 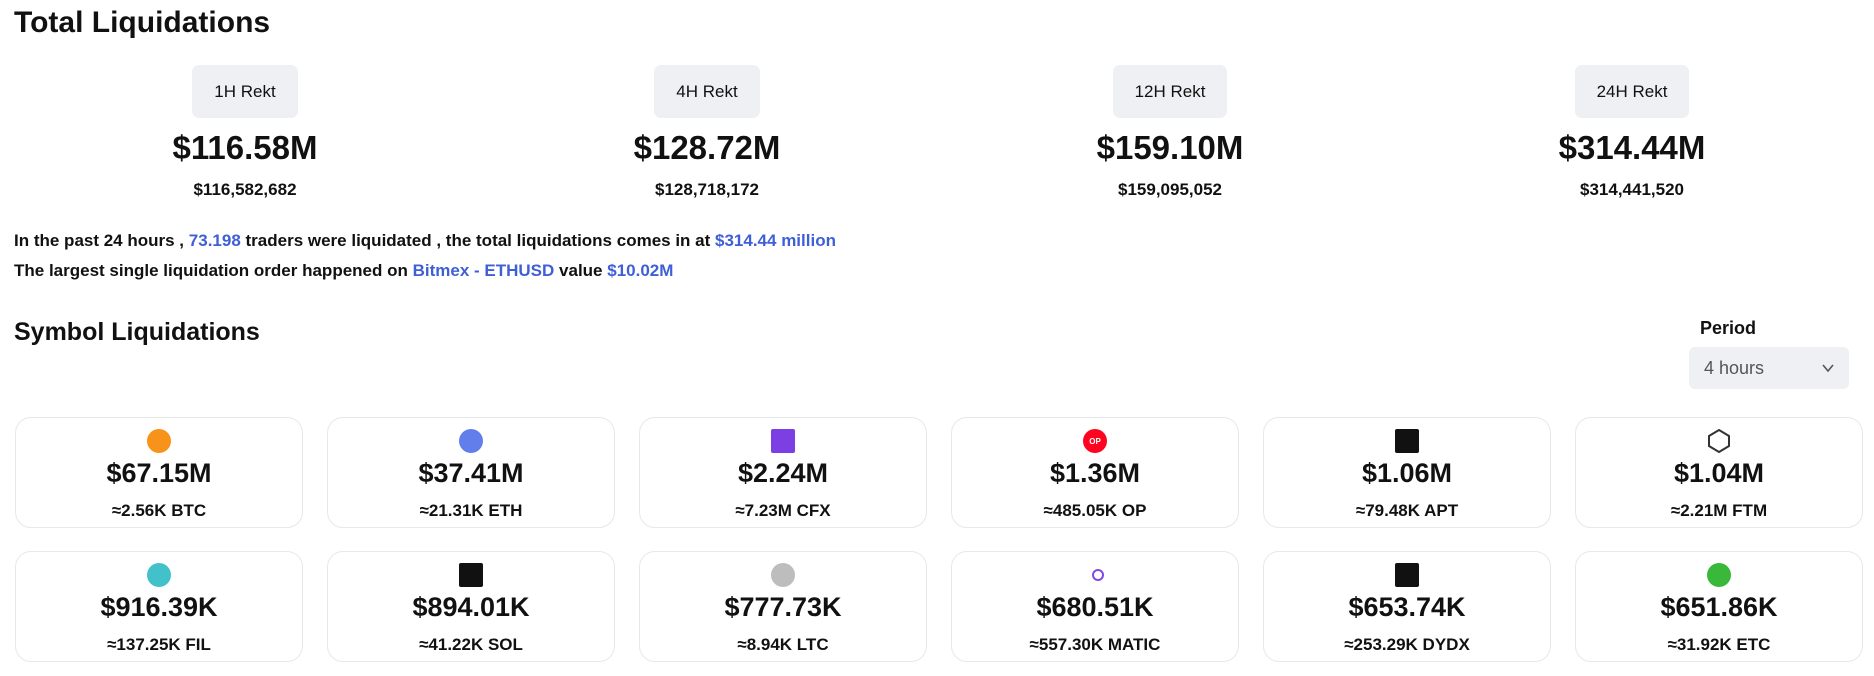 What do you see at coordinates (1632, 147) in the screenshot?
I see `rekt-value: $314.44M` at bounding box center [1632, 147].